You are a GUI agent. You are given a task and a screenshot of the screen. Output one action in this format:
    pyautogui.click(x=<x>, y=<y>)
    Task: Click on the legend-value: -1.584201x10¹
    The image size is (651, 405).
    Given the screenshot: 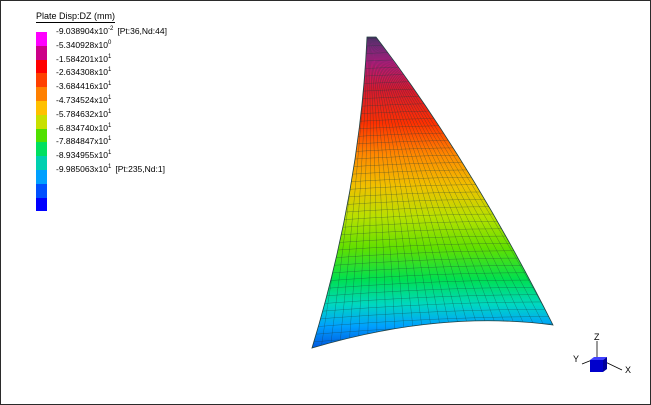 What is the action you would take?
    pyautogui.click(x=84, y=58)
    